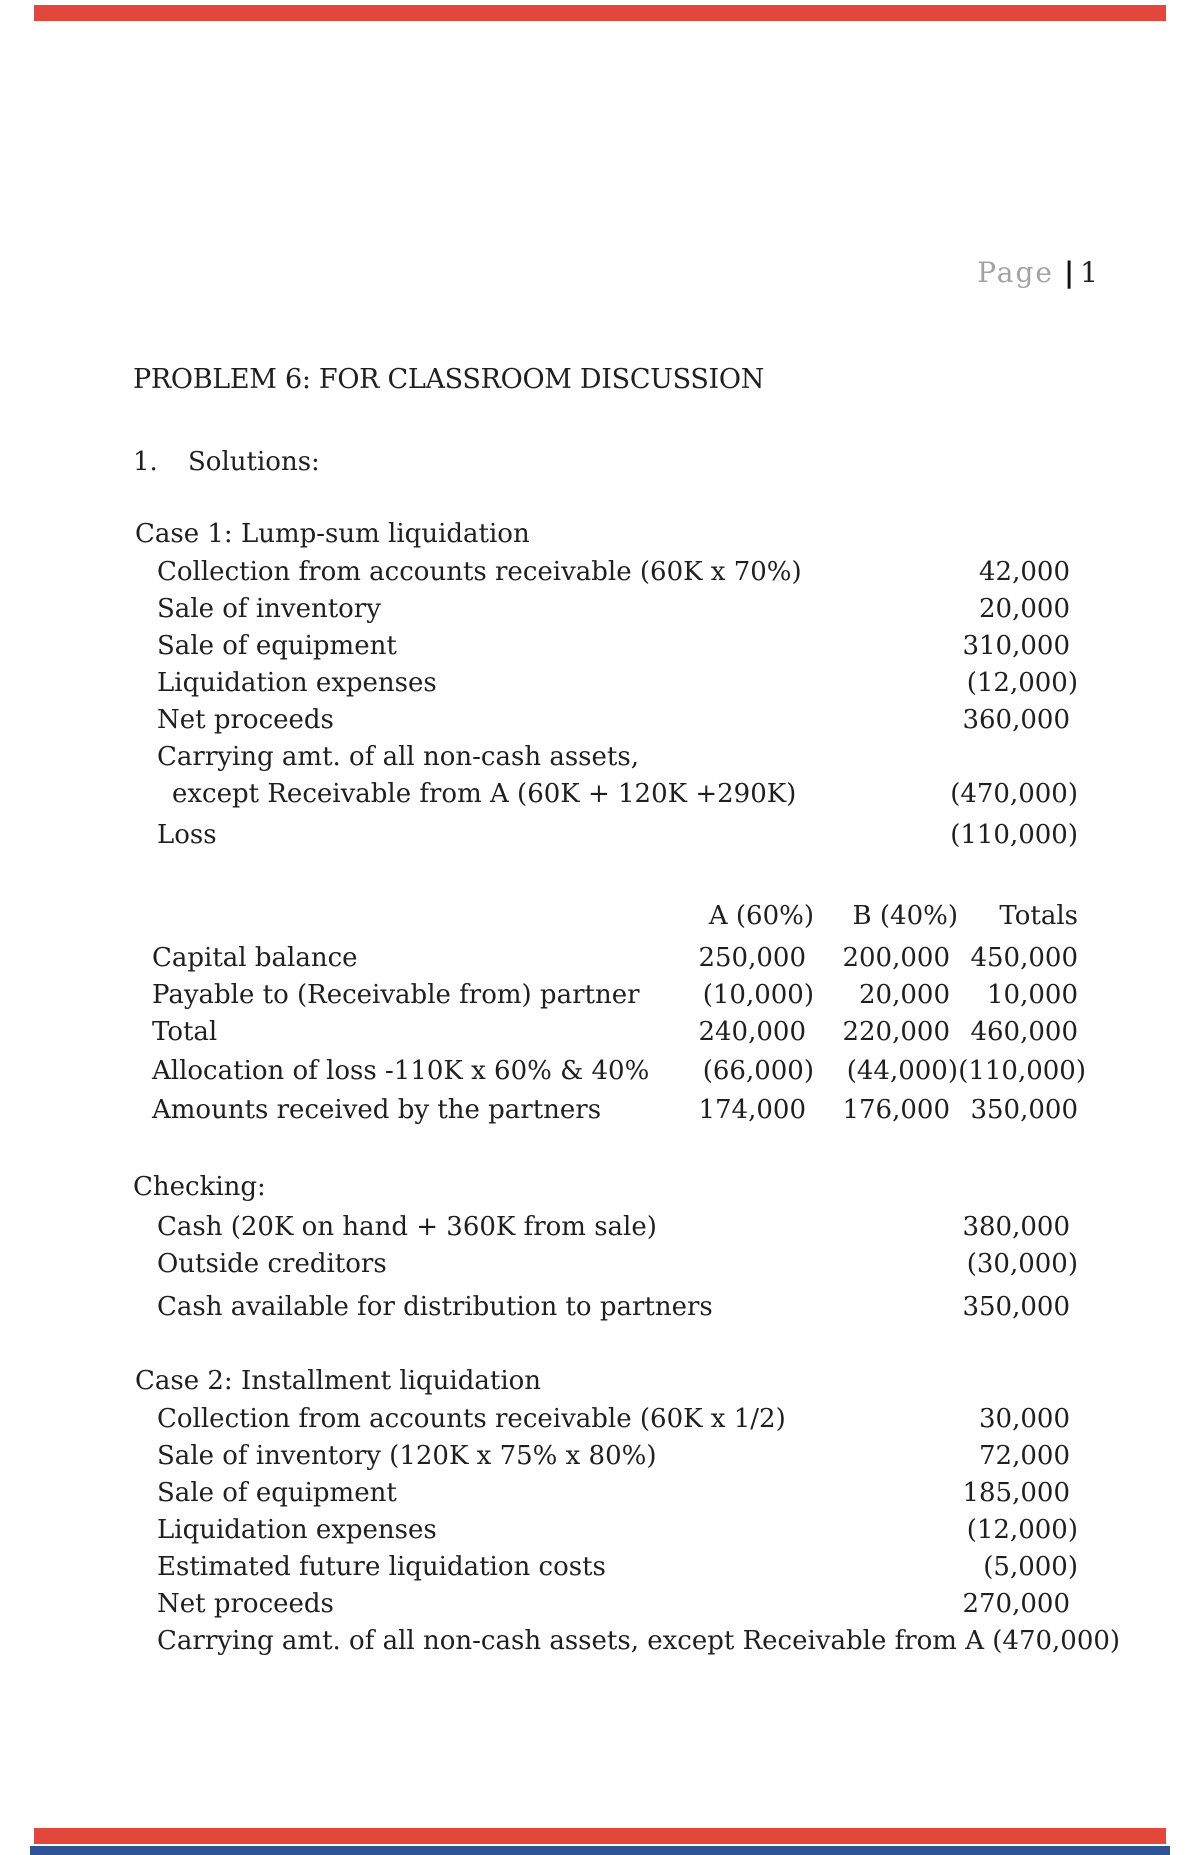  I want to click on line-item-value: (30,000), so click(1022, 1264).